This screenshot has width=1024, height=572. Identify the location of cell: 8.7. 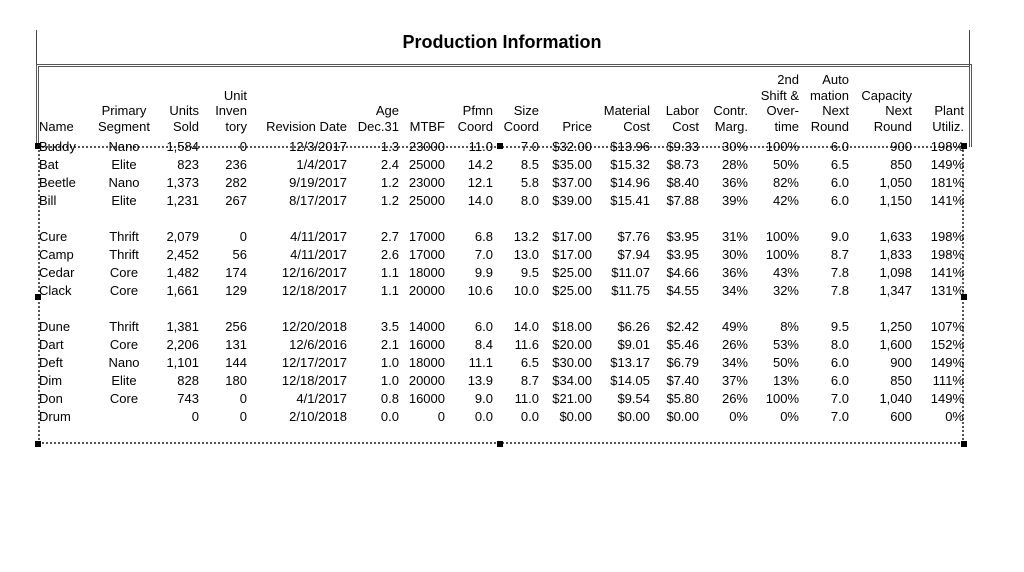
(529, 380).